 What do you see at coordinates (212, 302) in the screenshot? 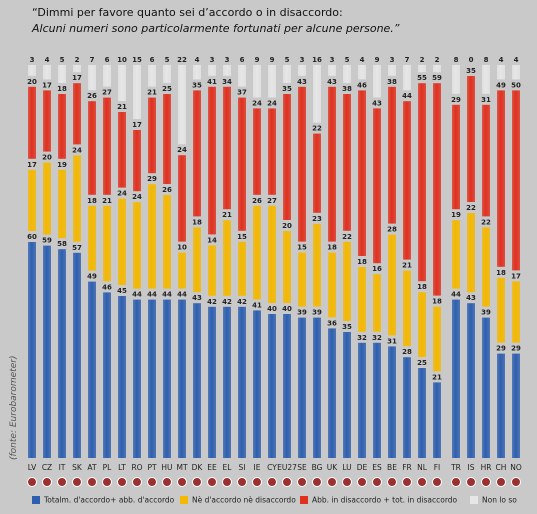
I see `value-label: 42` at bounding box center [212, 302].